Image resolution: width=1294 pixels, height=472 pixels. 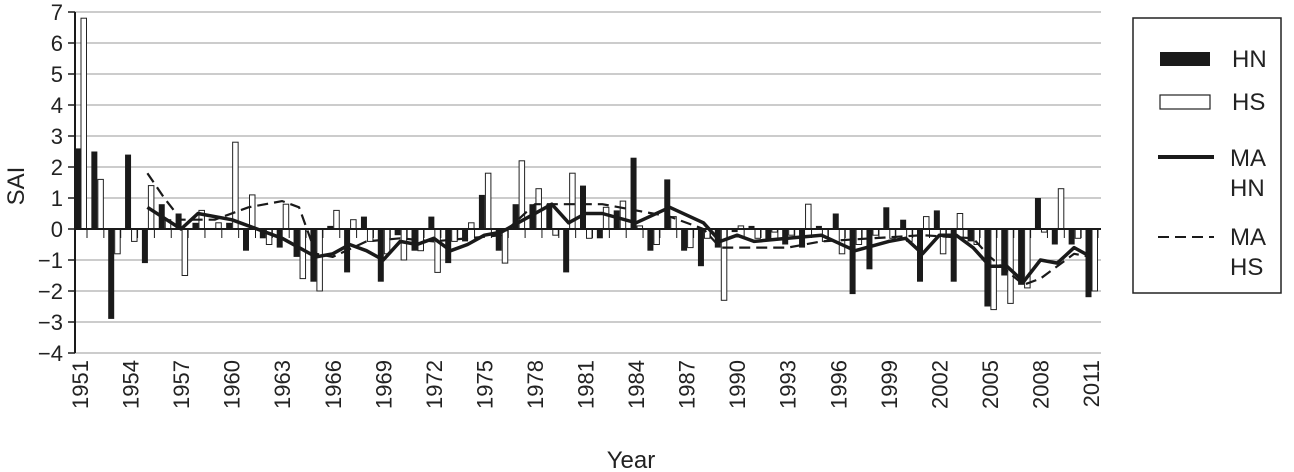 I want to click on y-tick-label: −1, so click(x=50, y=260).